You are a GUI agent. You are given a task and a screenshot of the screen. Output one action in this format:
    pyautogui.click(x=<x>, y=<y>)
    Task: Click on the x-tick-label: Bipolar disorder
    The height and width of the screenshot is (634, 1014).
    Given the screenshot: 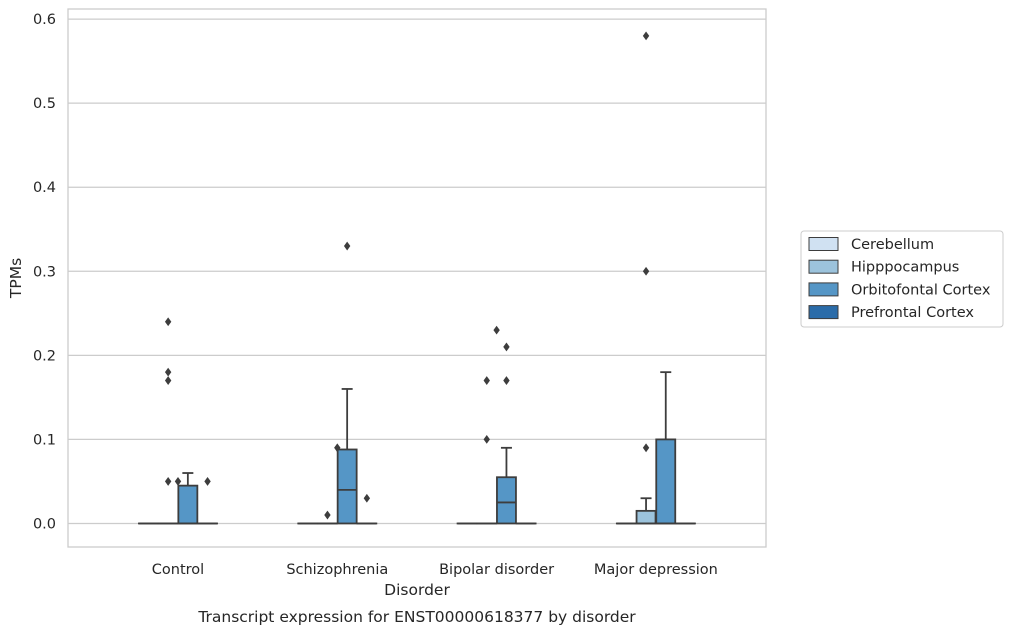 What is the action you would take?
    pyautogui.click(x=496, y=570)
    